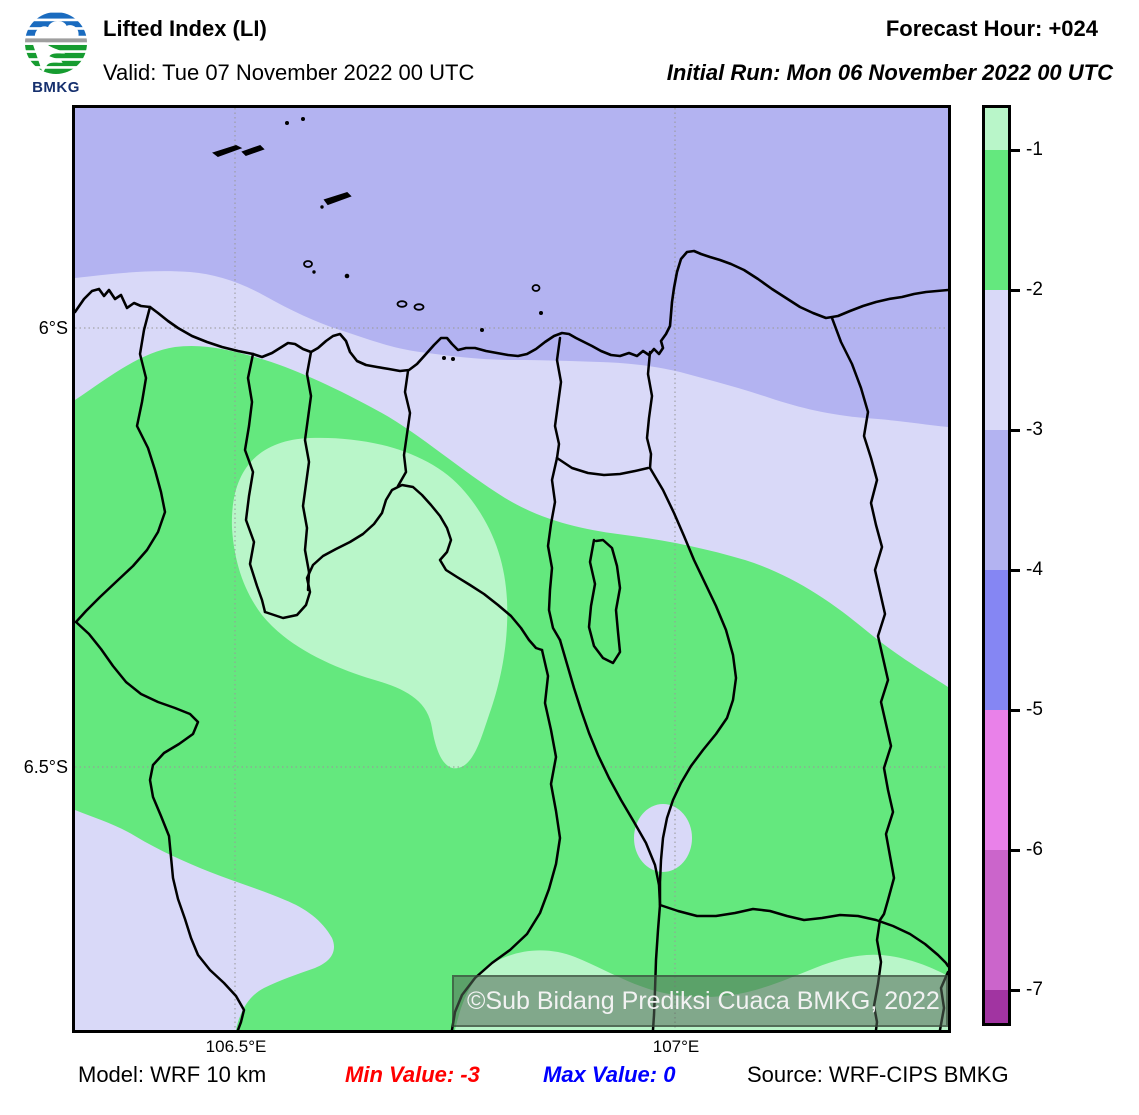  I want to click on model-label: Model: WRF 10 km, so click(172, 1074).